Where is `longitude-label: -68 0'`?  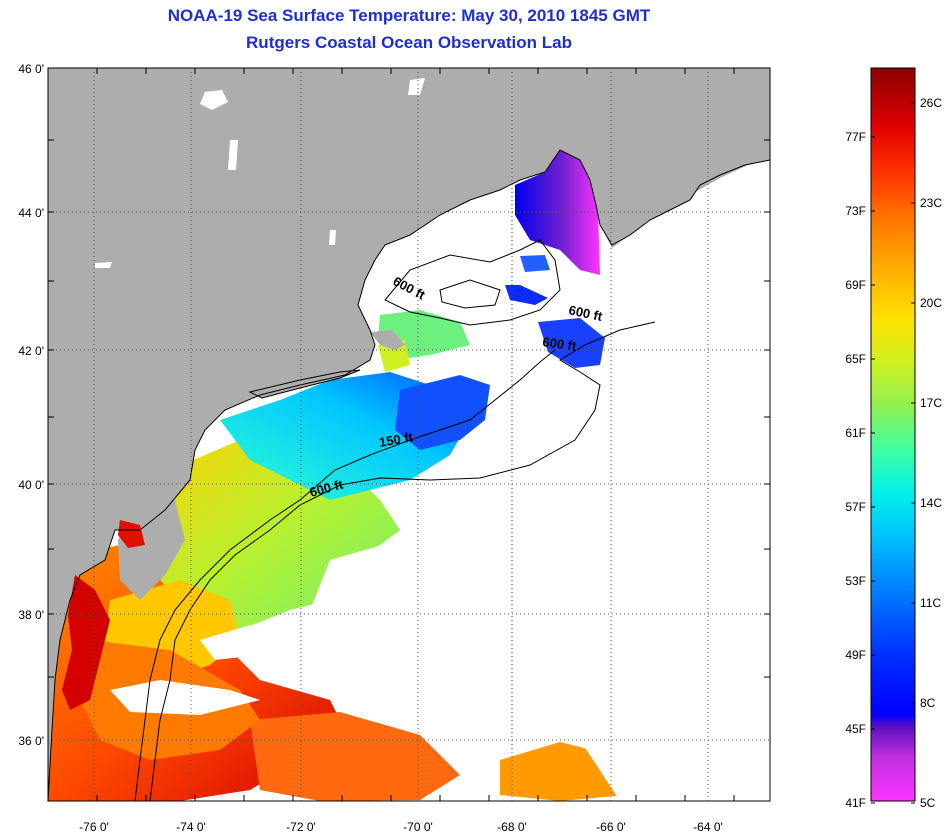 longitude-label: -68 0' is located at coordinates (512, 827).